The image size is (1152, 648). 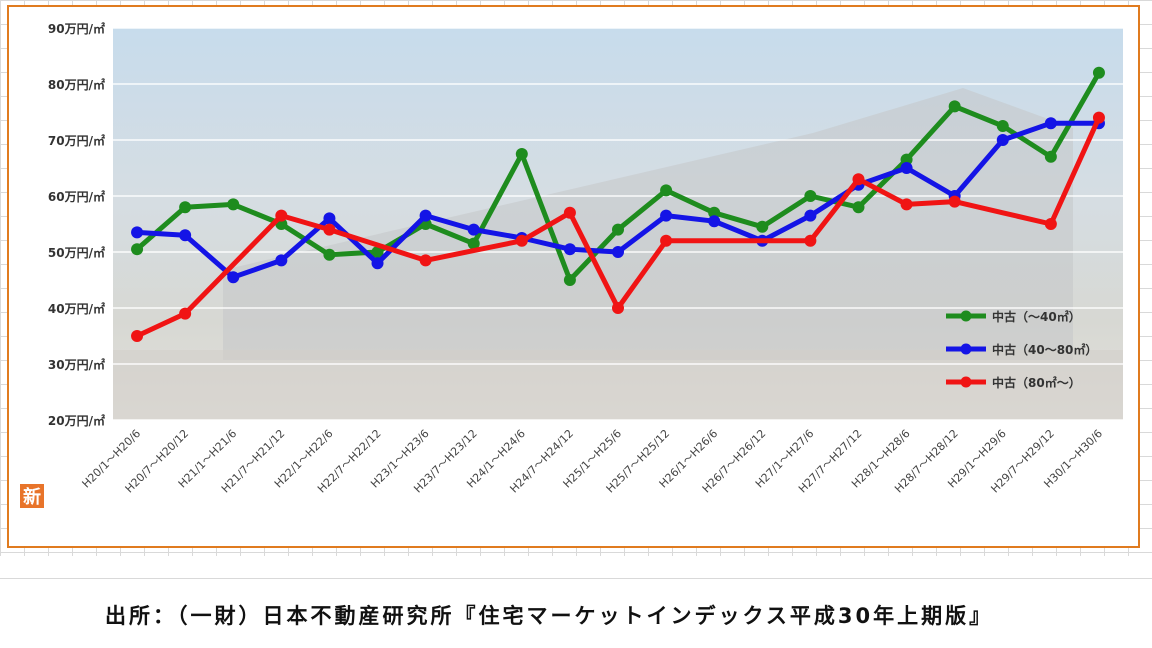 What do you see at coordinates (76, 140) in the screenshot?
I see `y-tick-label: 70万円/㎡` at bounding box center [76, 140].